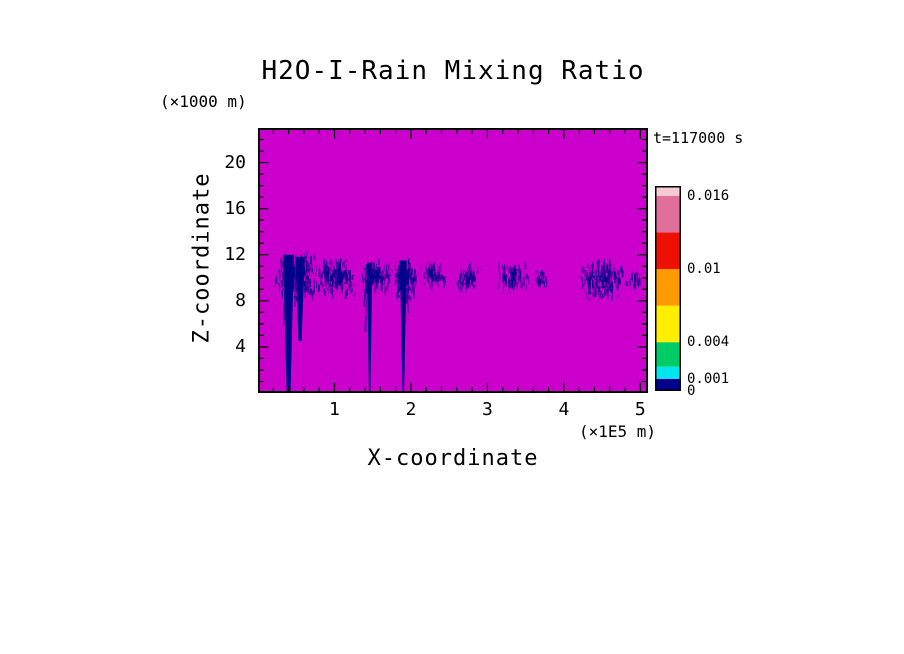 This screenshot has width=904, height=654. I want to click on y-tick-label: 4, so click(240, 346).